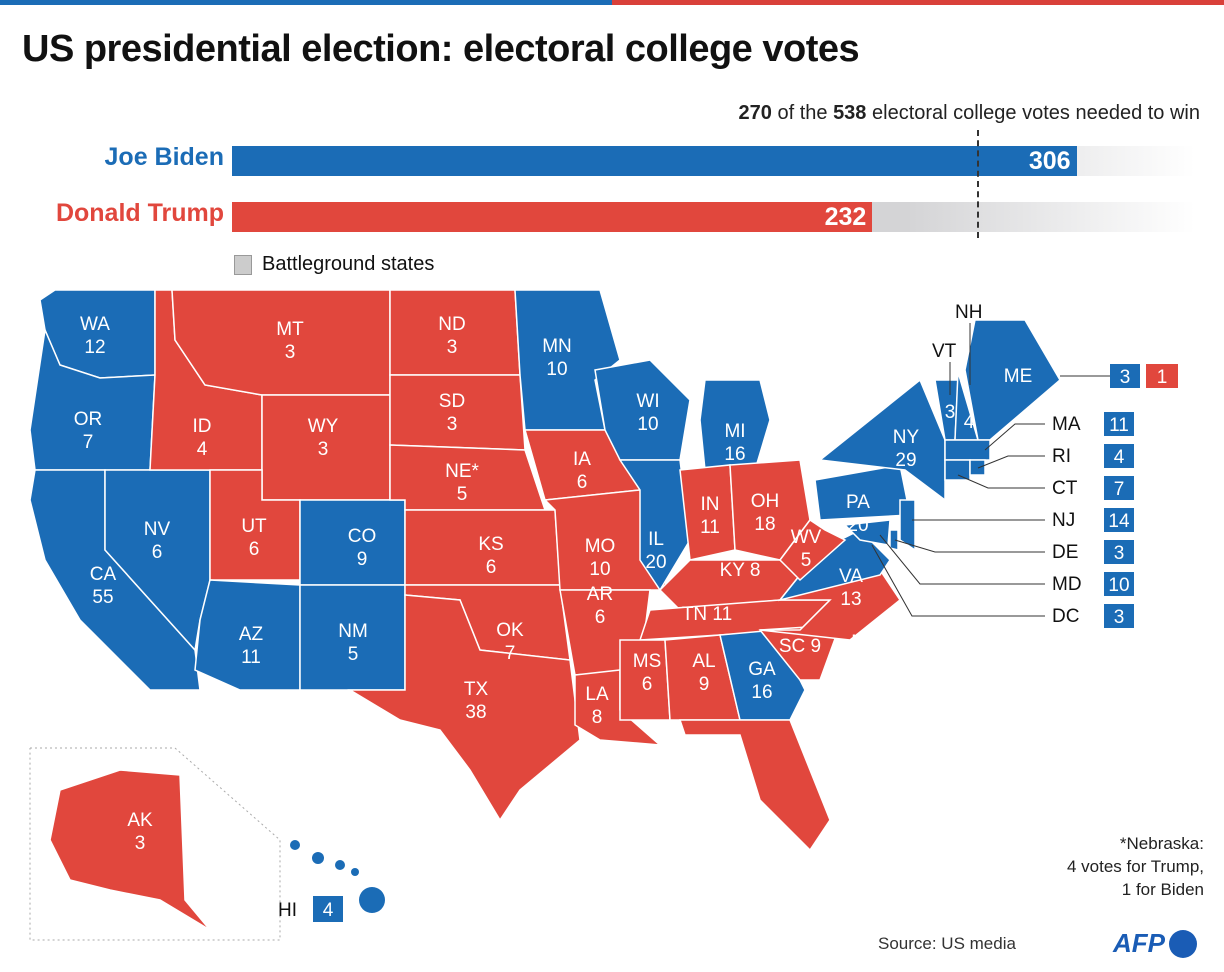 The height and width of the screenshot is (972, 1224). What do you see at coordinates (157, 541) in the screenshot?
I see `state-label-nv: NV 6` at bounding box center [157, 541].